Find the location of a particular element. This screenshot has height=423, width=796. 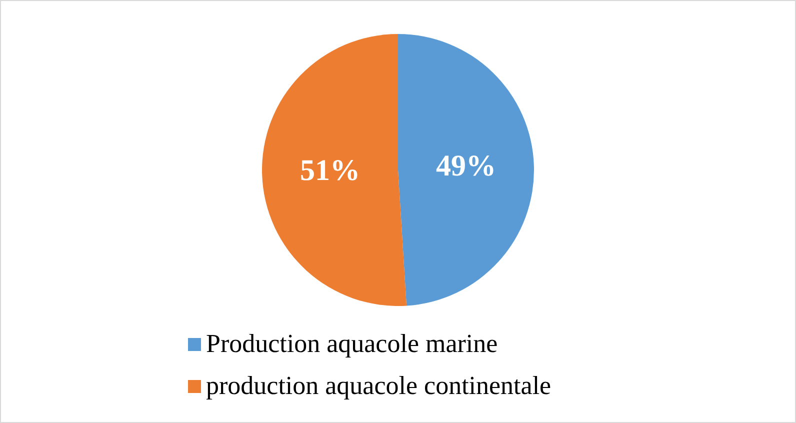

data-label: 49% is located at coordinates (466, 166).